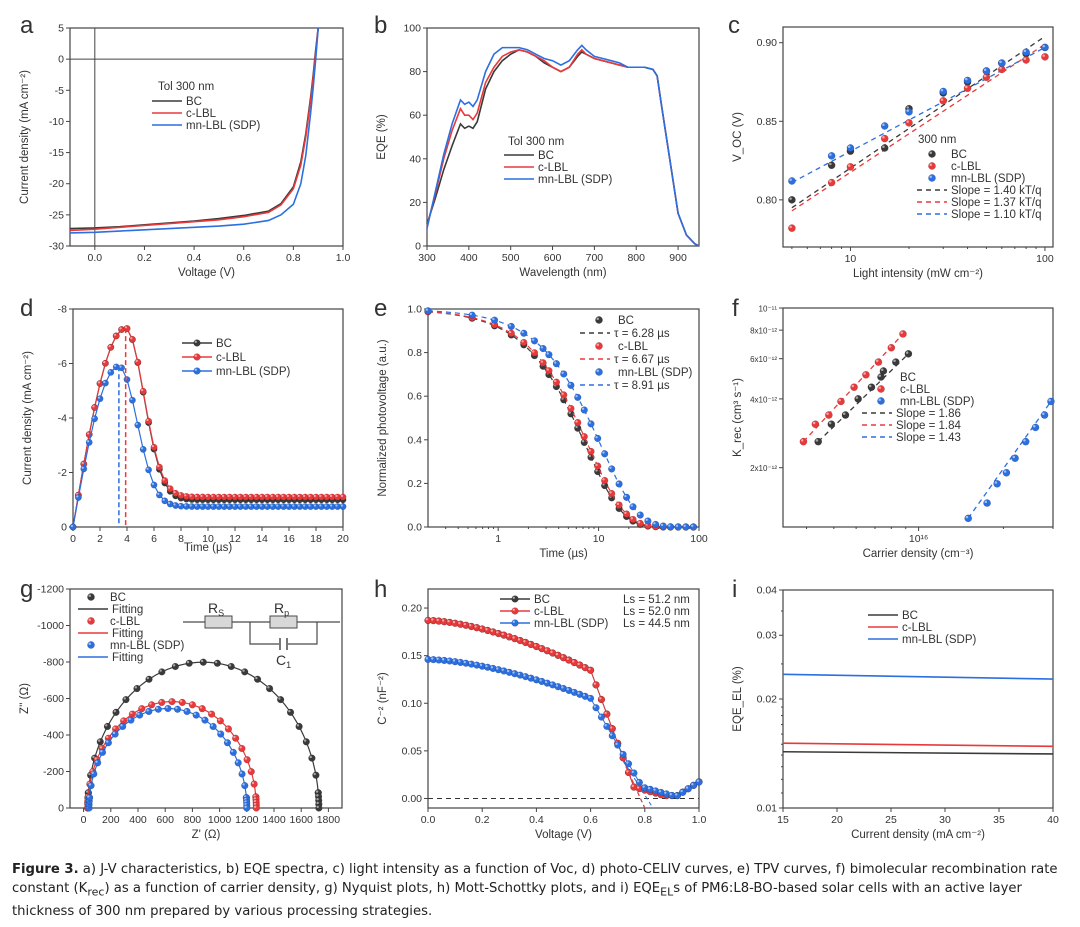 The image size is (1080, 927). I want to click on y-tick-label: 0.15, so click(412, 656).